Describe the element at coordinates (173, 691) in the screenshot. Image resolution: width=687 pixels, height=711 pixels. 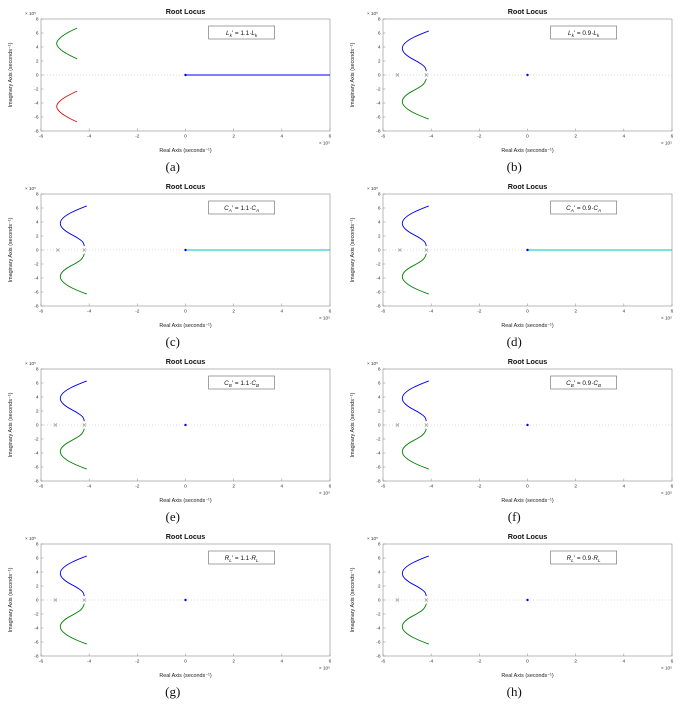
I see `subplot-caption: (g)` at that location.